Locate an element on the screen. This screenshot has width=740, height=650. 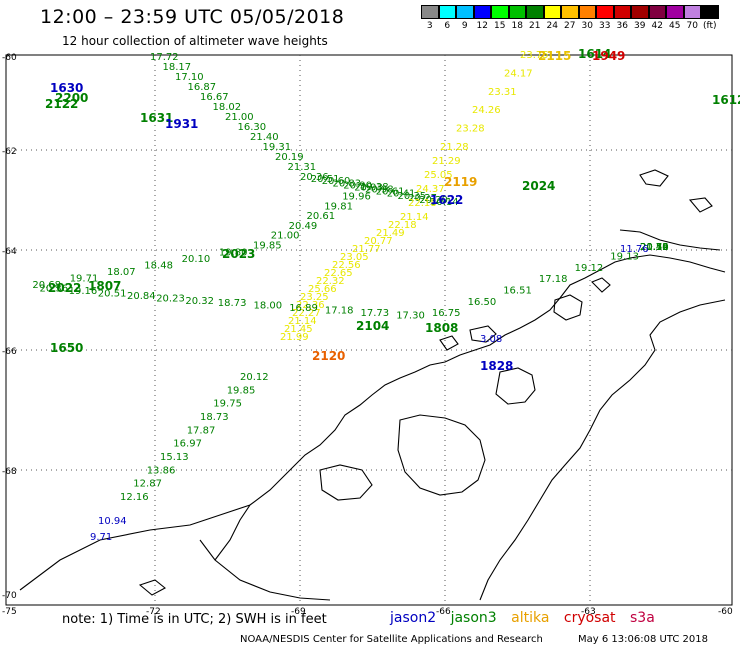
lat-label: -64 is located at coordinates (9, 252).